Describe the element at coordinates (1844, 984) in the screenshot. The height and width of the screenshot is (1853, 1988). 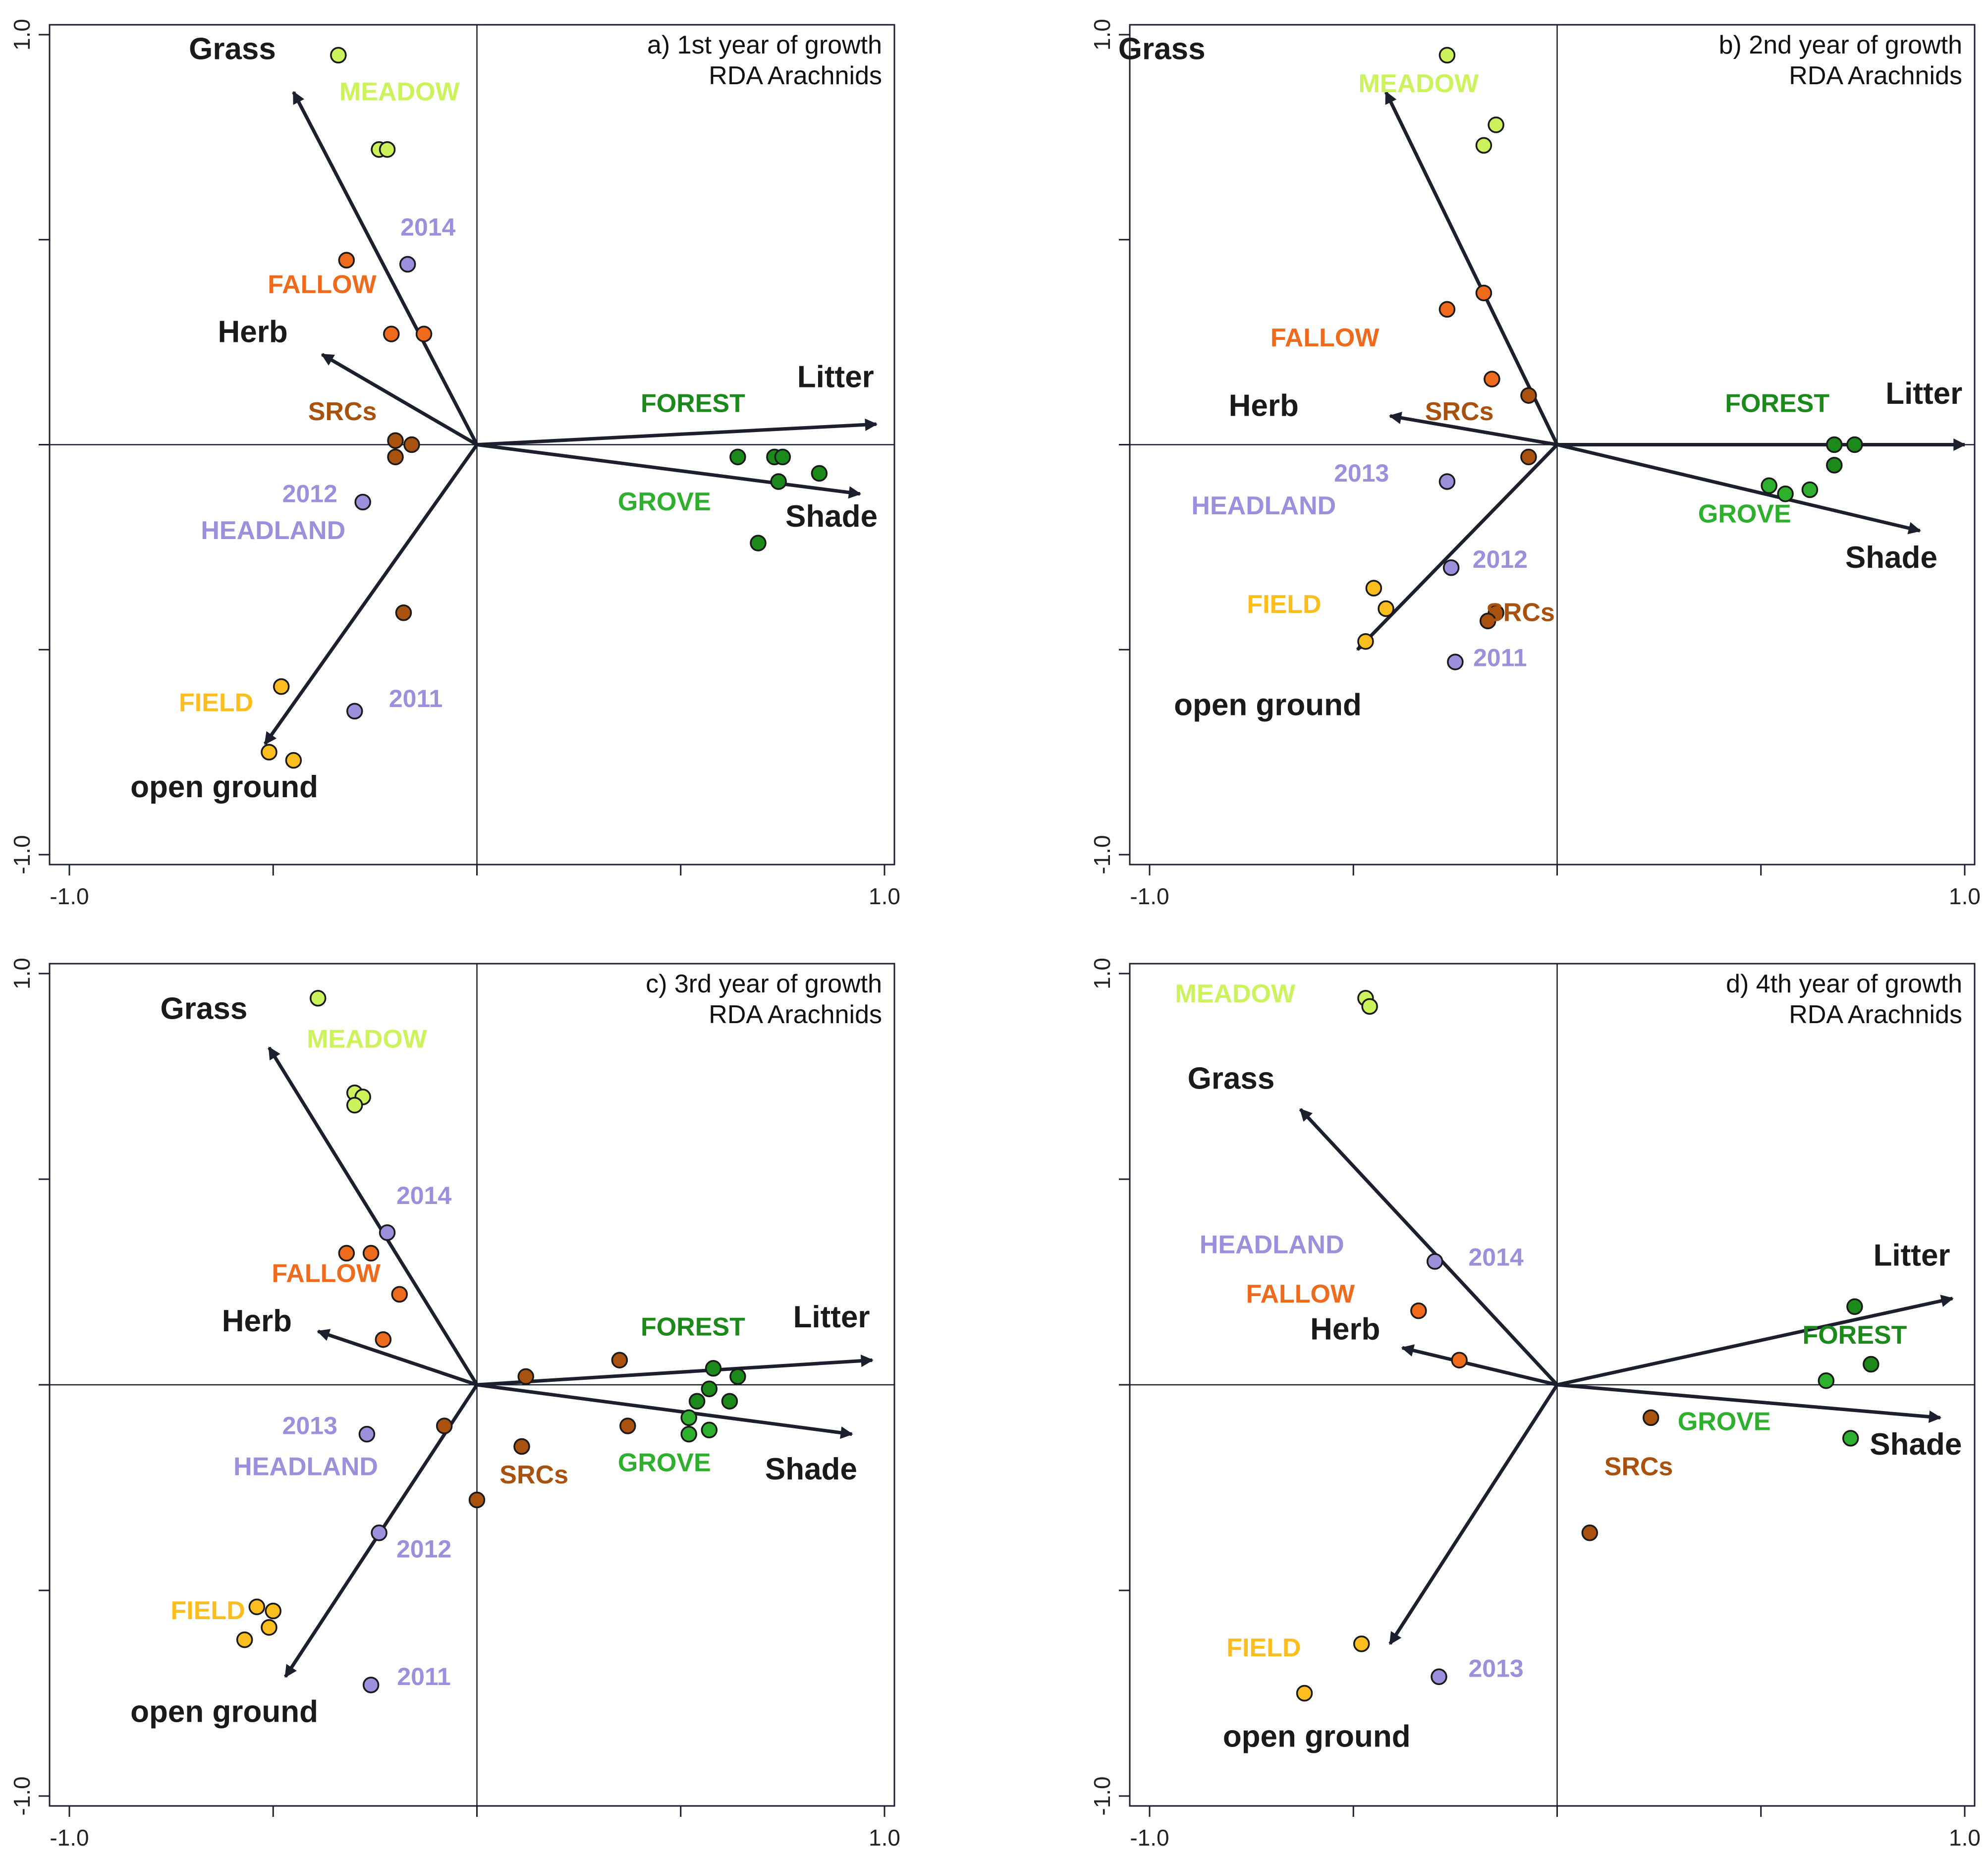
I see `panel-title: d) 4th year of growth` at that location.